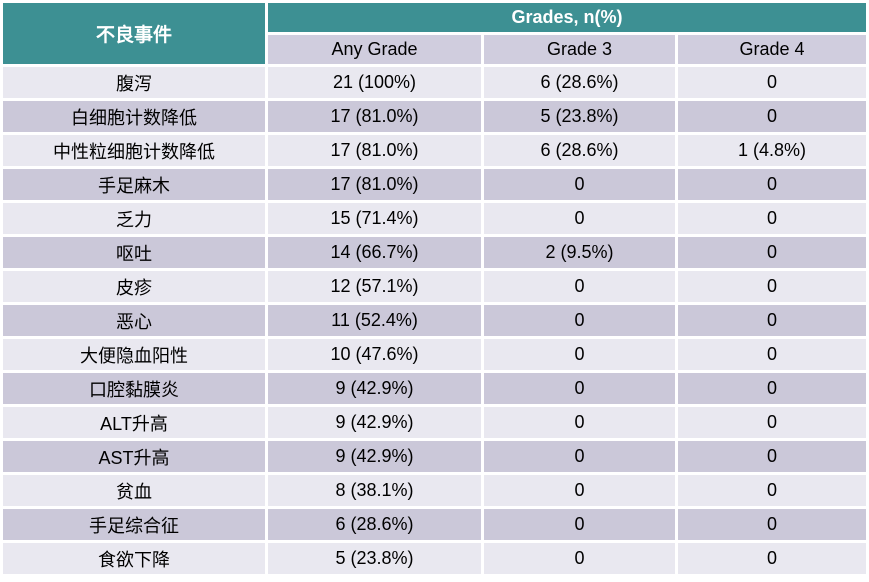  What do you see at coordinates (772, 150) in the screenshot?
I see `cell-grade-4: 1 (4.8%)` at bounding box center [772, 150].